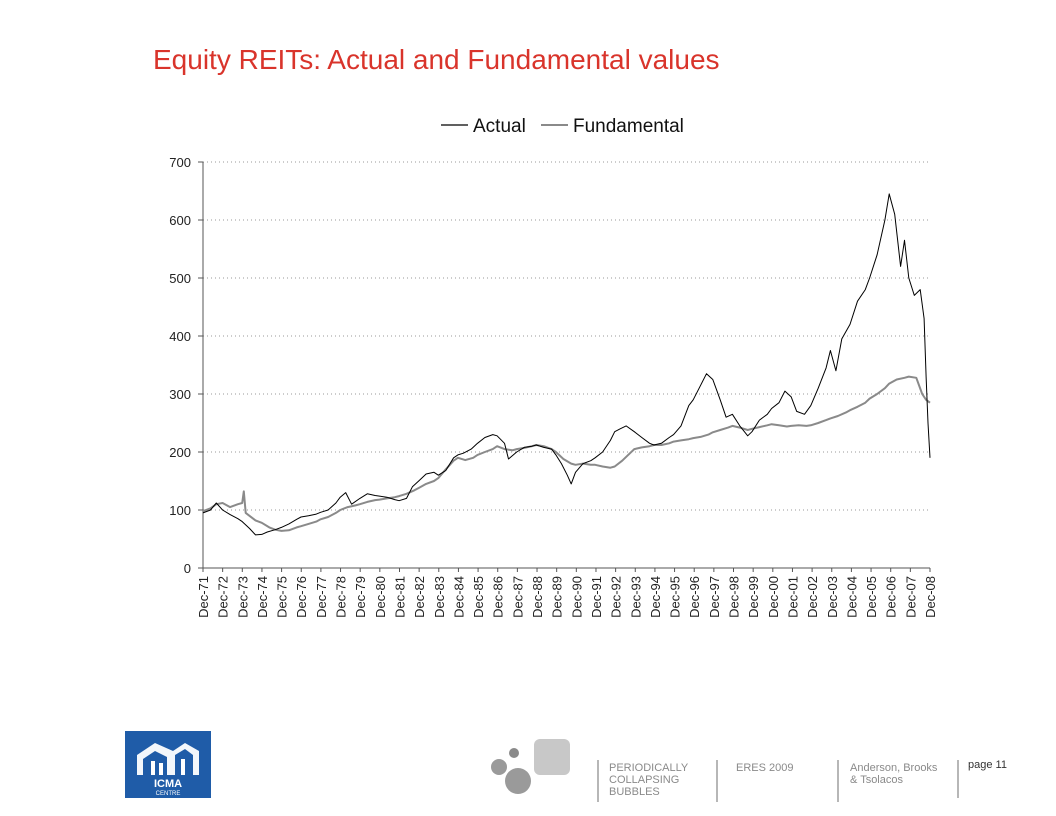  Describe the element at coordinates (531, 768) in the screenshot. I see `decorative-dots` at that location.